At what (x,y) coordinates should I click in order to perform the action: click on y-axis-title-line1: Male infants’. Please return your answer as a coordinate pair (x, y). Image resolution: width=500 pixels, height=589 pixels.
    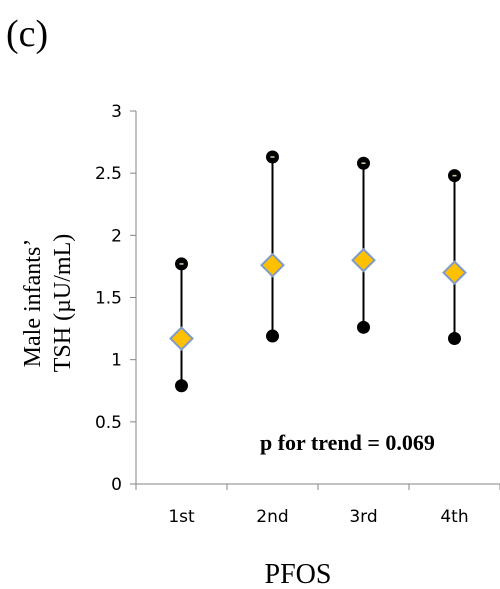
    Looking at the image, I should click on (33, 303).